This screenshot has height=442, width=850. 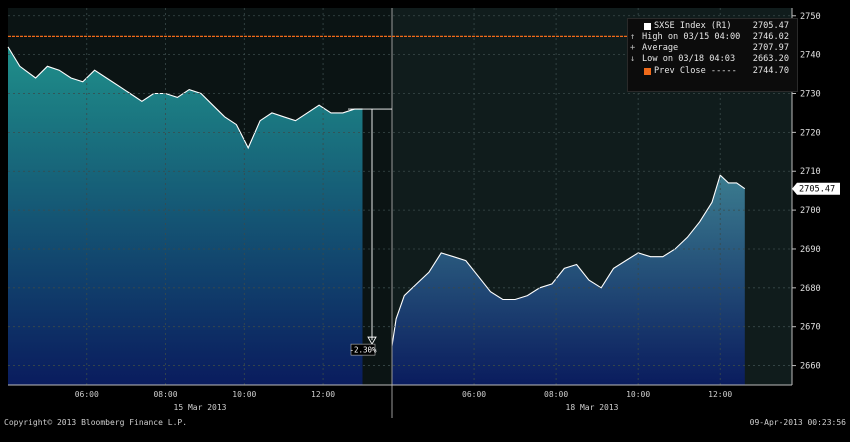 I want to click on legend-value-index: 2705.47, so click(x=770, y=26).